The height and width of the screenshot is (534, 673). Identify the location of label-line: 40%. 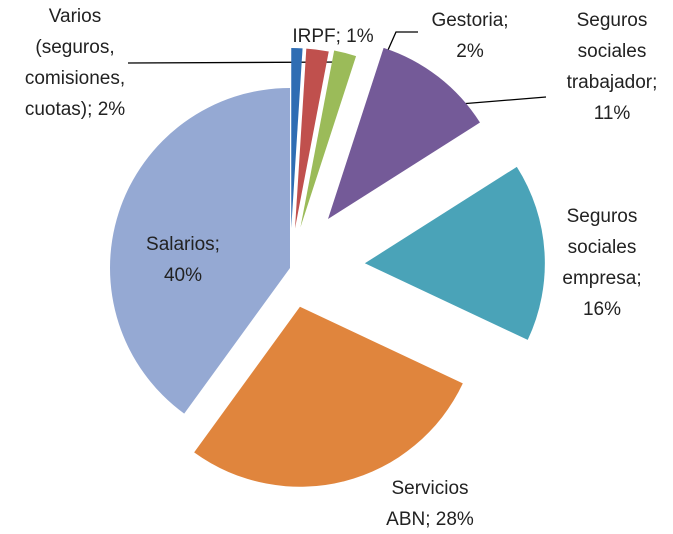
(183, 275).